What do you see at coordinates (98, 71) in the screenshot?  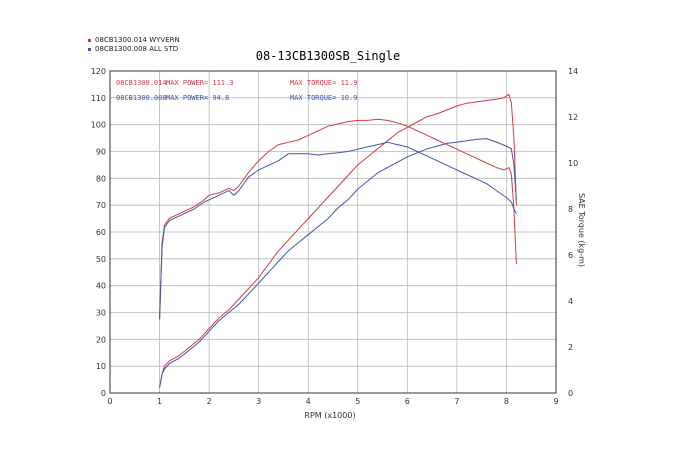 I see `y-left-tick-label: 120` at bounding box center [98, 71].